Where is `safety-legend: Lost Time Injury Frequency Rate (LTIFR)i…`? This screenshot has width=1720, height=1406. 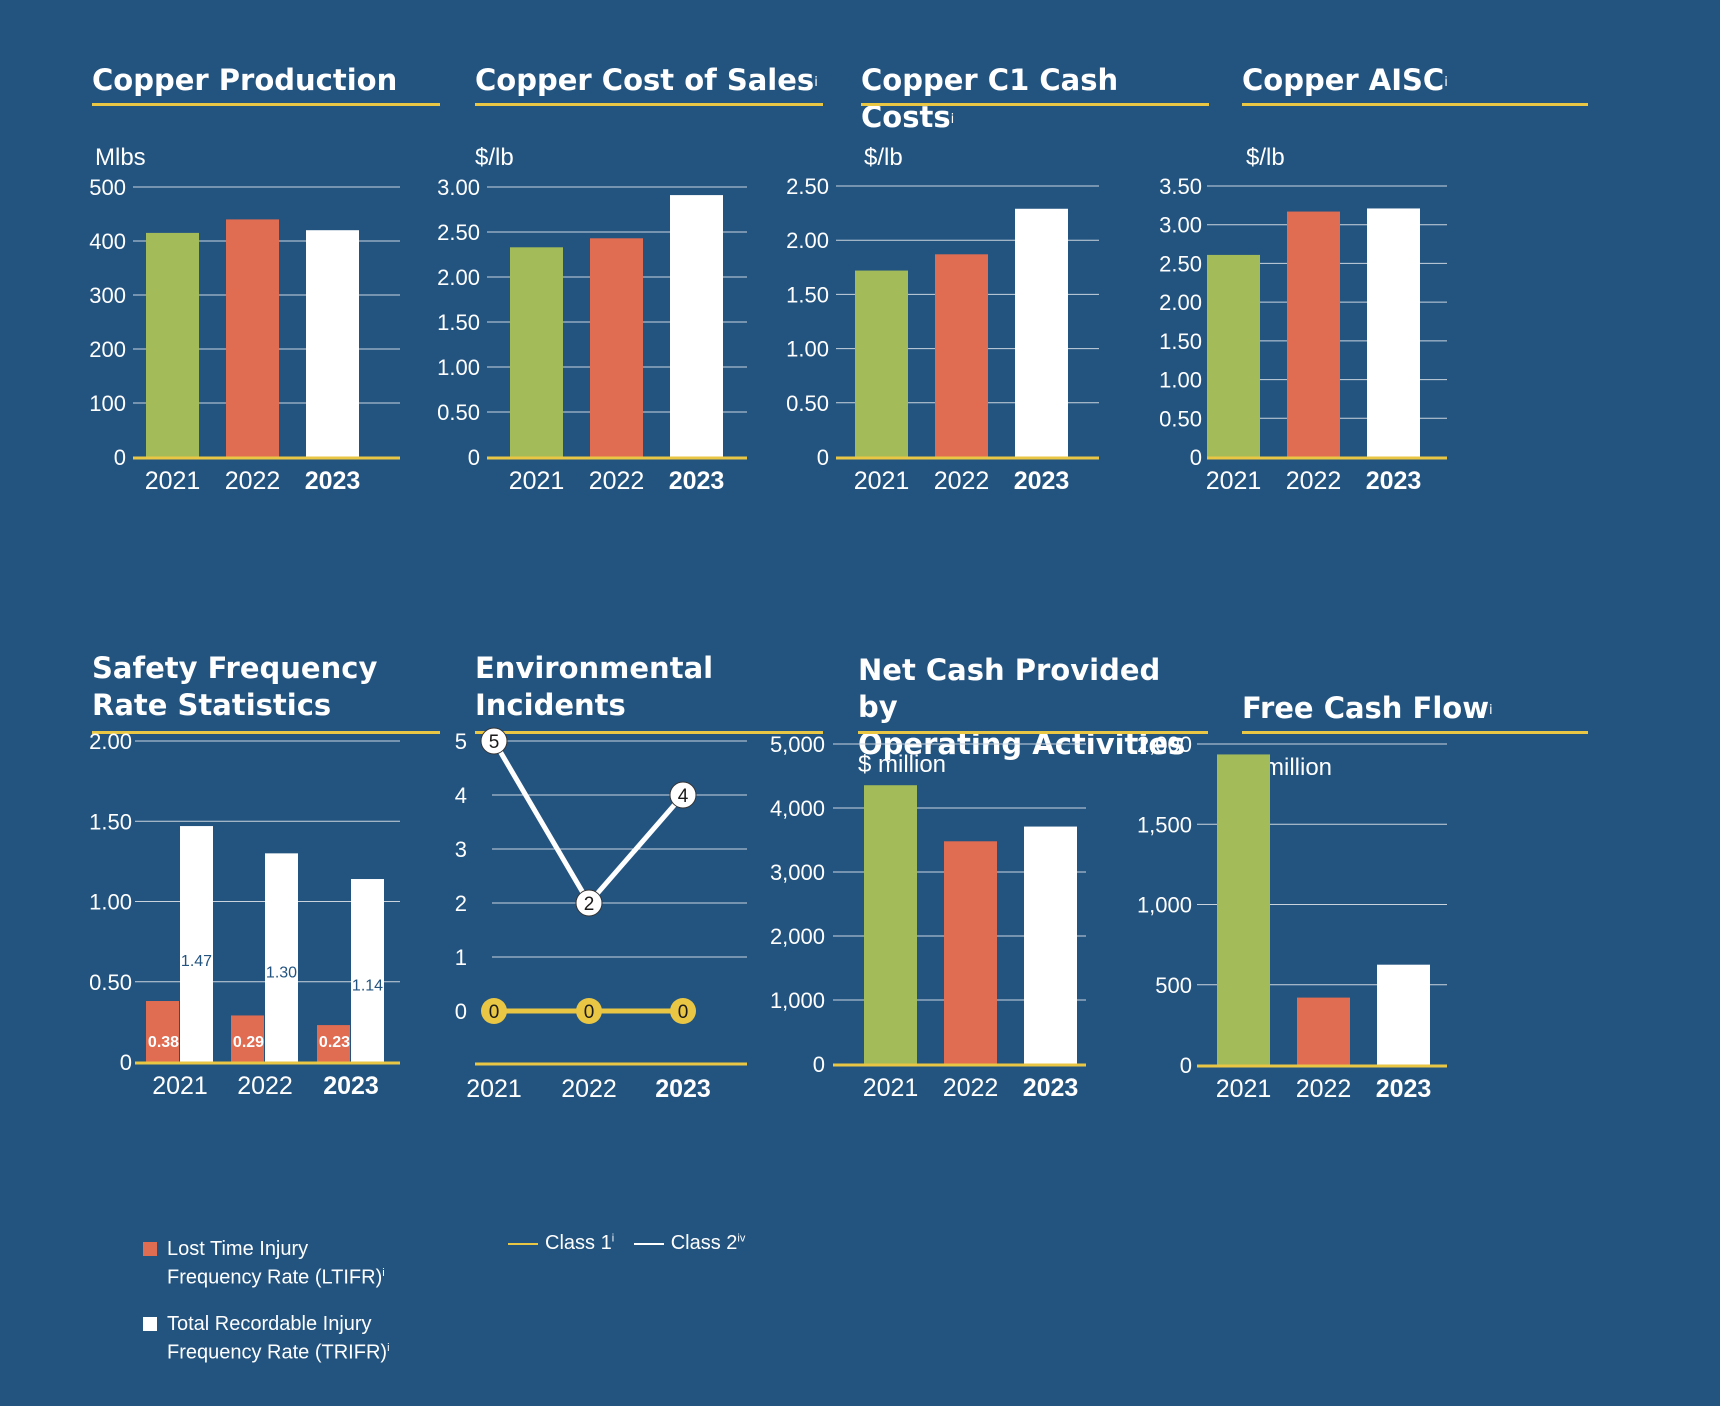 safety-legend: Lost Time Injury Frequency Rate (LTIFR)i… is located at coordinates (293, 1300).